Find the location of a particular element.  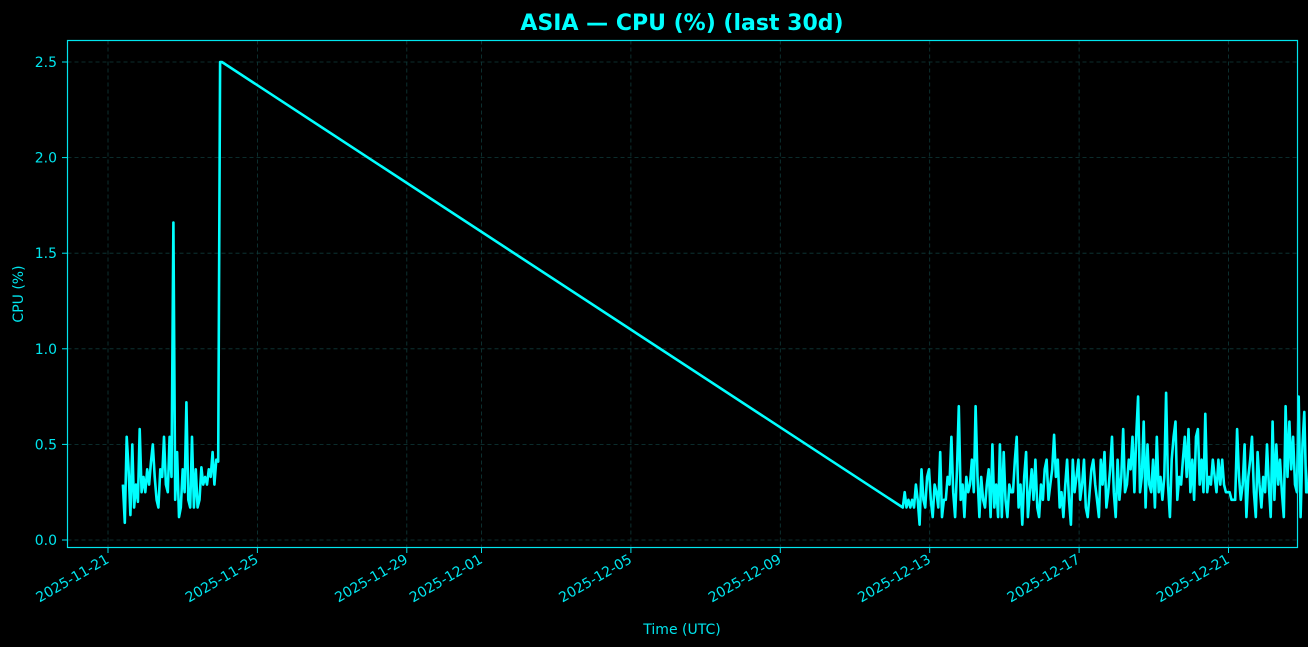

y-tick-label: 1.5 is located at coordinates (46, 254).